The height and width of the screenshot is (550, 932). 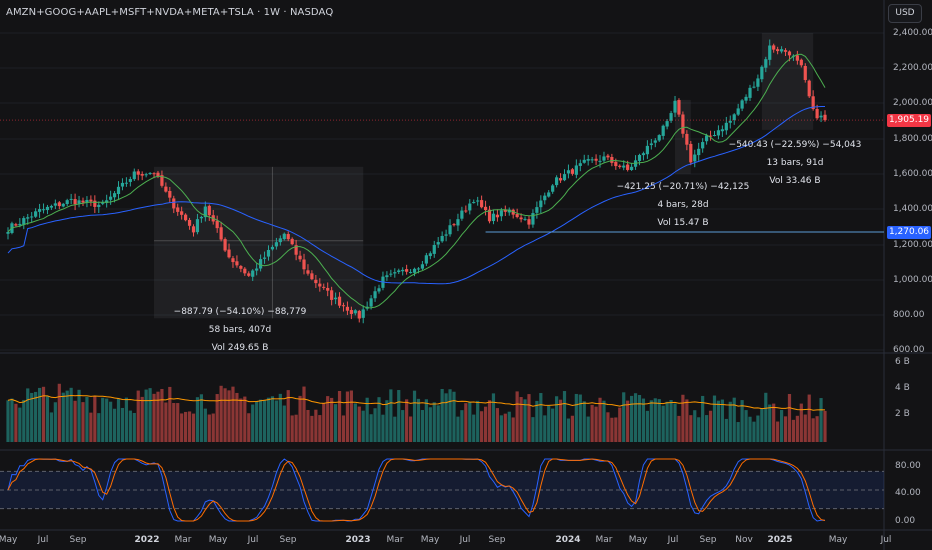 I want to click on currency-button: USD, so click(x=905, y=13).